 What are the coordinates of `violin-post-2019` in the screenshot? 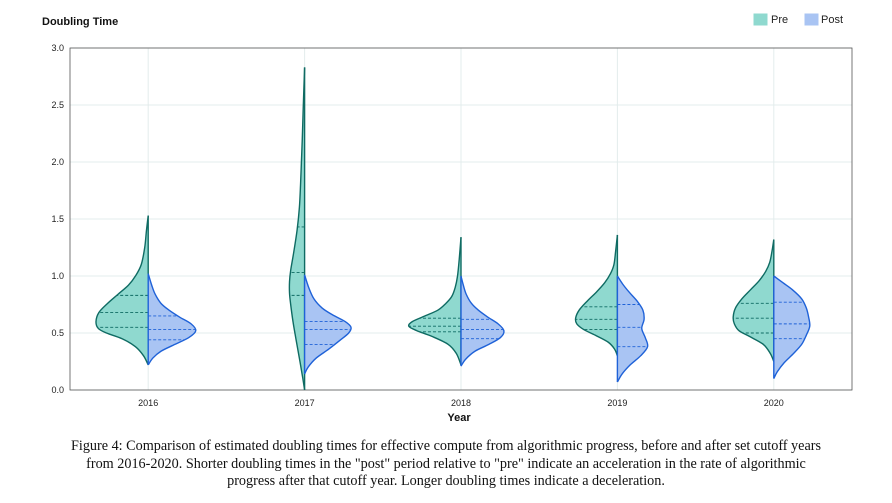 It's located at (632, 329).